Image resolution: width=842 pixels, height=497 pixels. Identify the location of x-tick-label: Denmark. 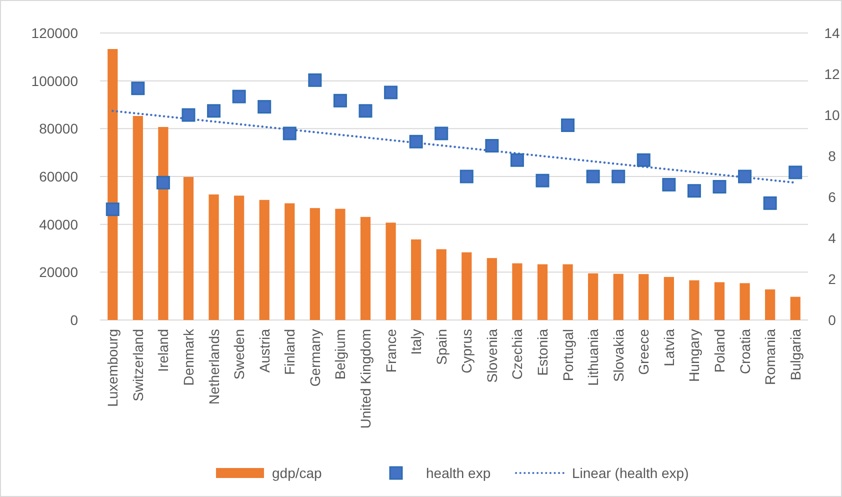
(188, 357).